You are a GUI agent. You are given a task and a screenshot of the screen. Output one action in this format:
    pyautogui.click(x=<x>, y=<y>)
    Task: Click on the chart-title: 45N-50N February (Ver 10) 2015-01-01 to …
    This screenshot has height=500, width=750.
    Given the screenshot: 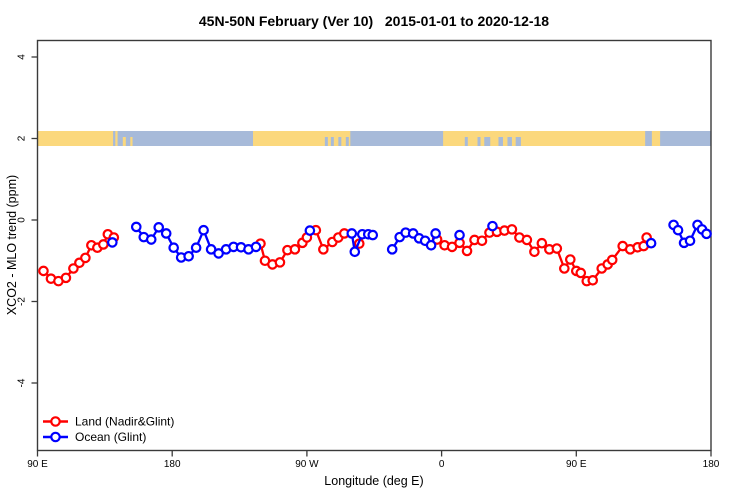 What is the action you would take?
    pyautogui.click(x=374, y=21)
    